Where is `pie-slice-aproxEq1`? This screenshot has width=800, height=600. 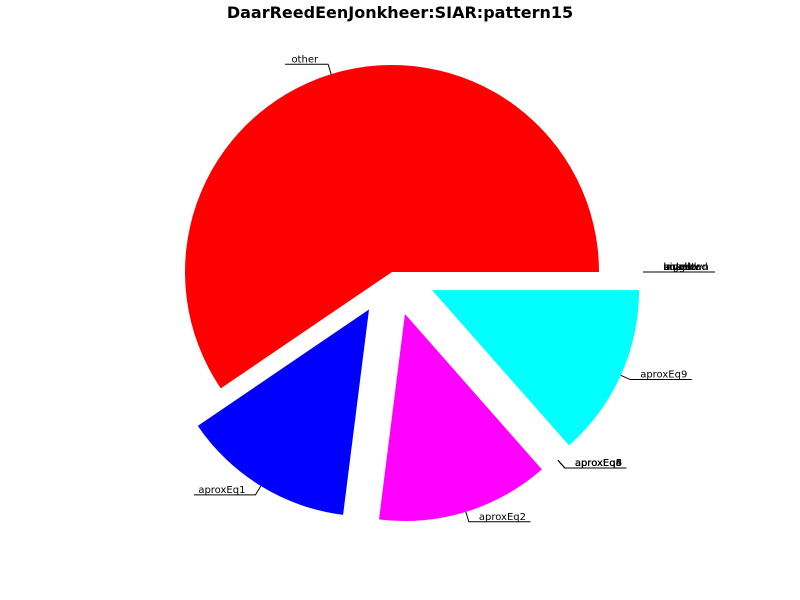
pie-slice-aproxEq1 is located at coordinates (283, 412).